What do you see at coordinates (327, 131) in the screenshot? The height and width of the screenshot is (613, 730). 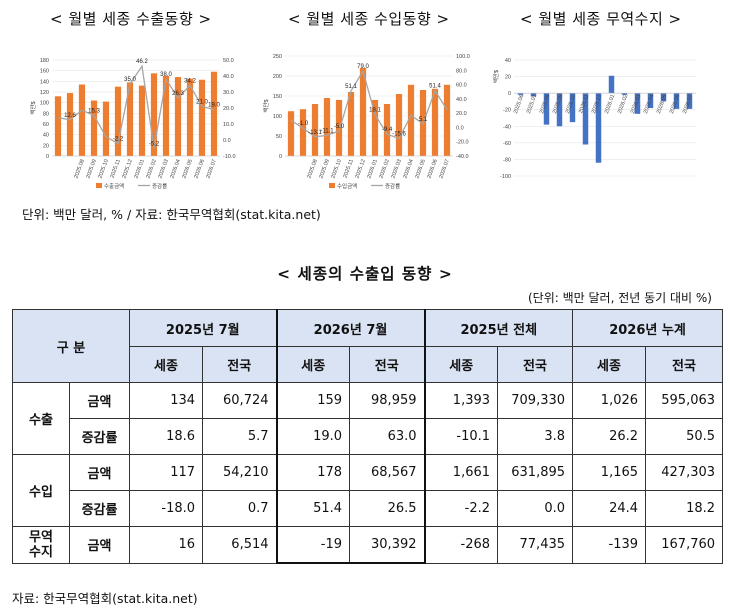 I see `data-label: -11.1` at bounding box center [327, 131].